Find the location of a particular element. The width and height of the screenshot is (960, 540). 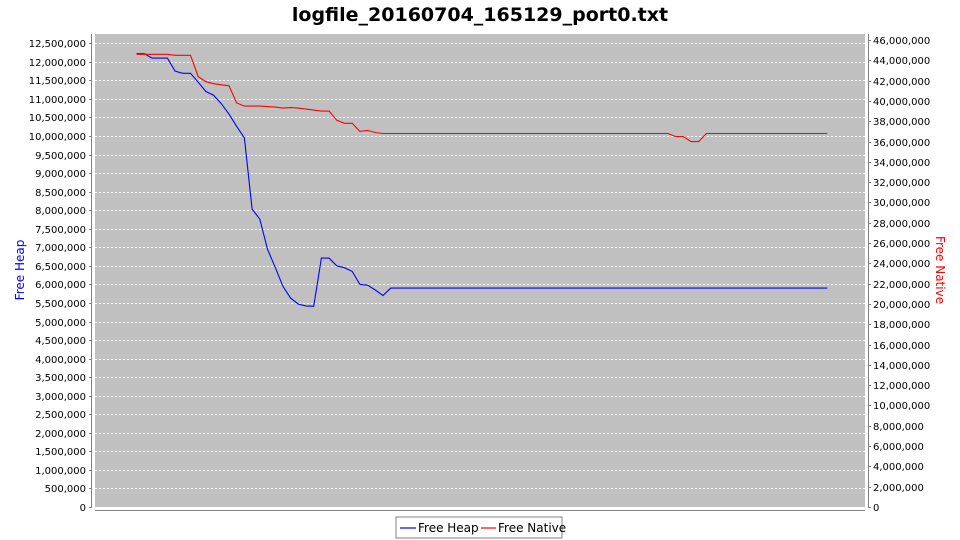

legend-box is located at coordinates (479, 527).